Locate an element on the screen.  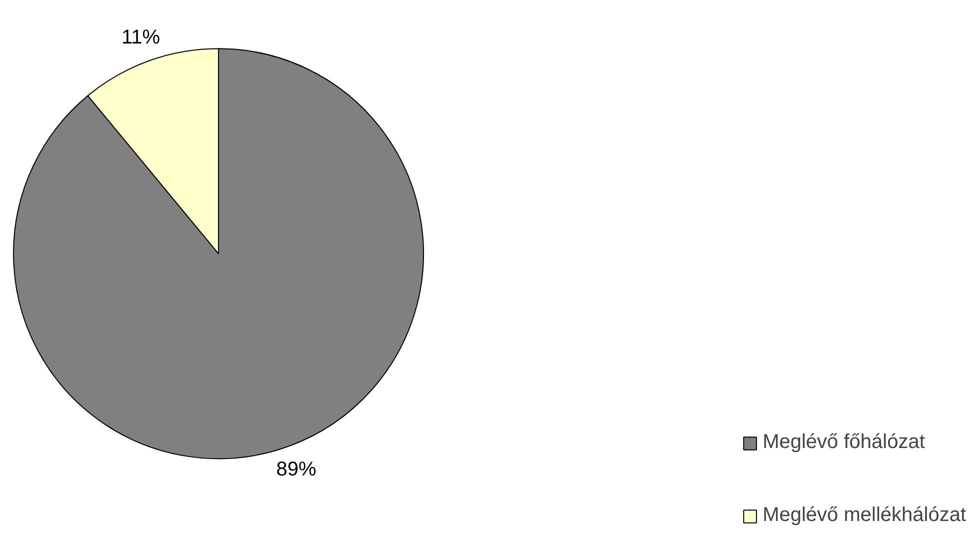
data-label: 11% is located at coordinates (140, 37).